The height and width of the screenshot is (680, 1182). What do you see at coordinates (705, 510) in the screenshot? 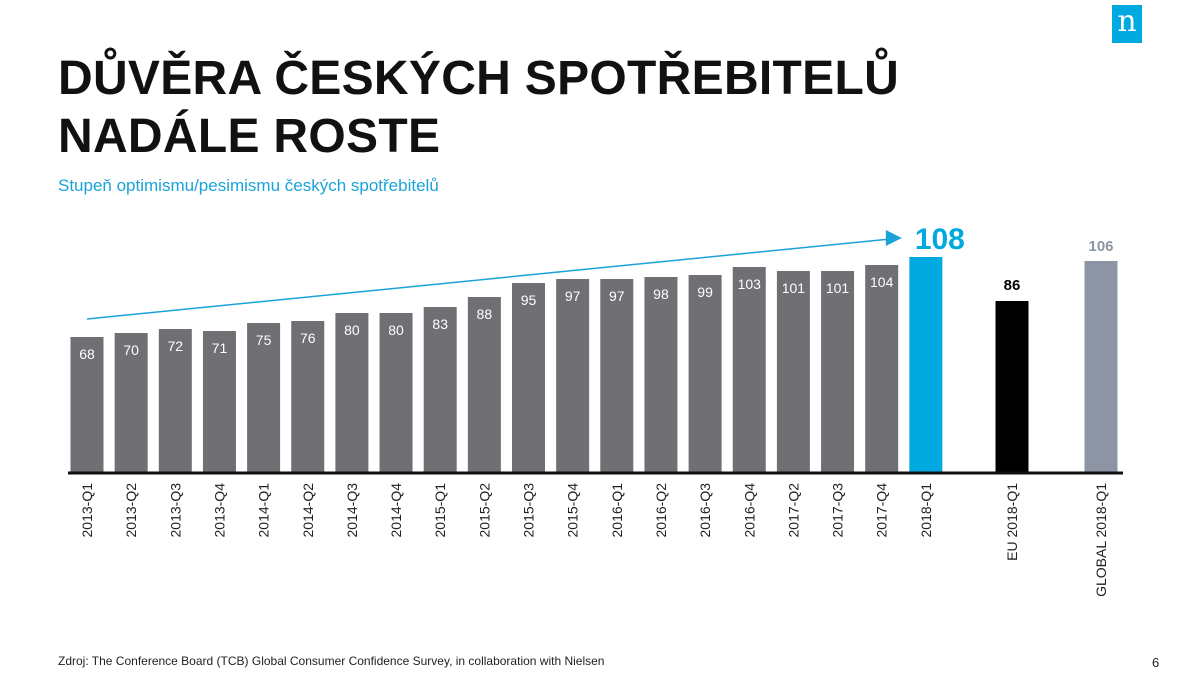
I see `category-label: 2016-Q3` at bounding box center [705, 510].